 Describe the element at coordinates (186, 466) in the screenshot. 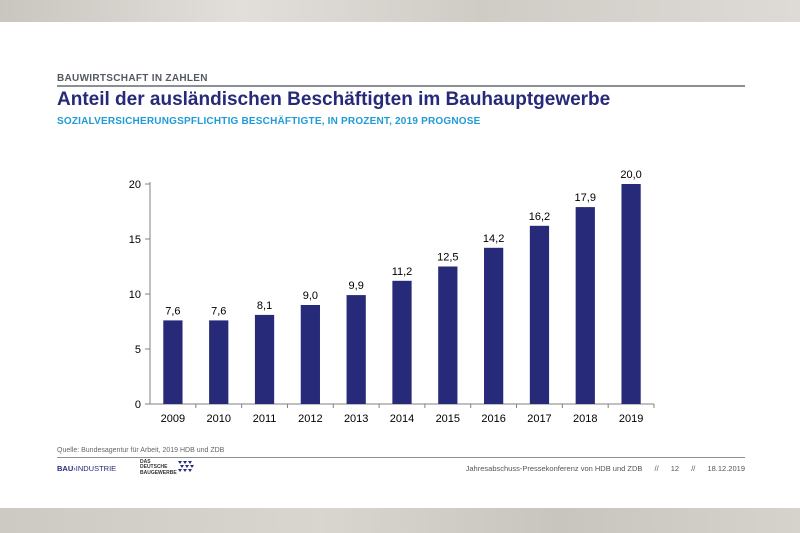

I see `zdb-pattern-icon` at that location.